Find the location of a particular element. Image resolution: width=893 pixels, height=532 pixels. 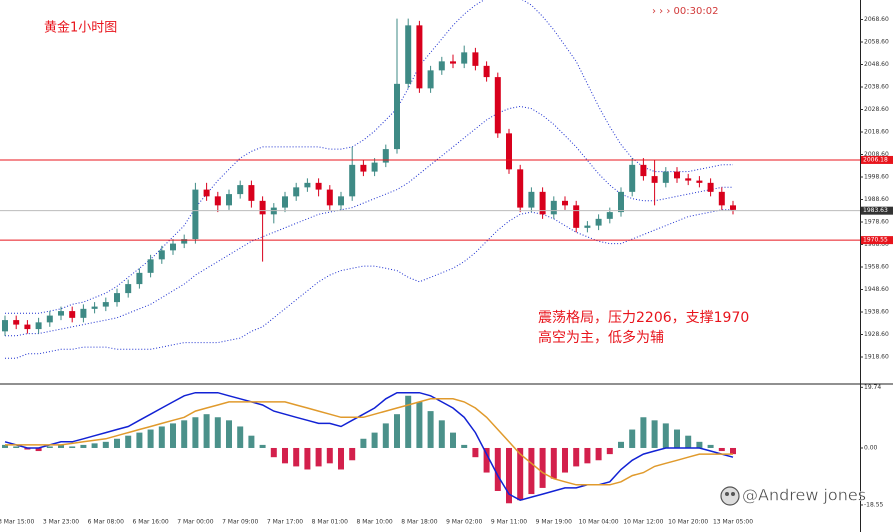

last-price-box is located at coordinates (877, 210).